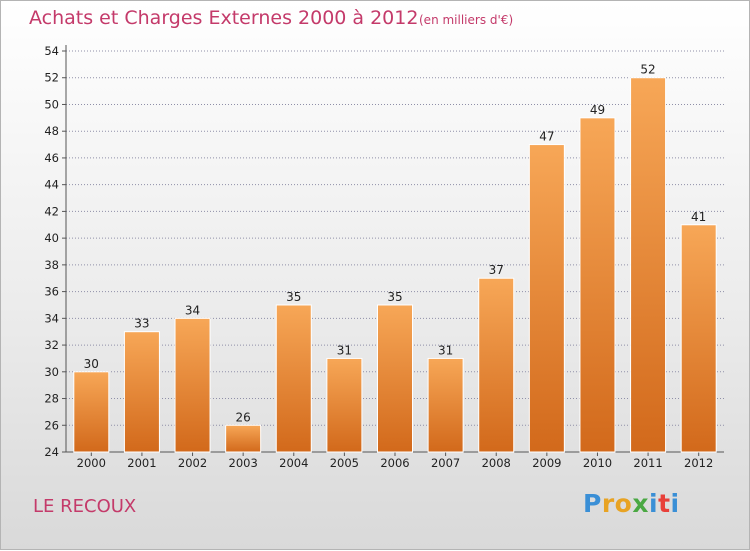 The height and width of the screenshot is (551, 750). Describe the element at coordinates (141, 392) in the screenshot. I see `bar-2001` at that location.